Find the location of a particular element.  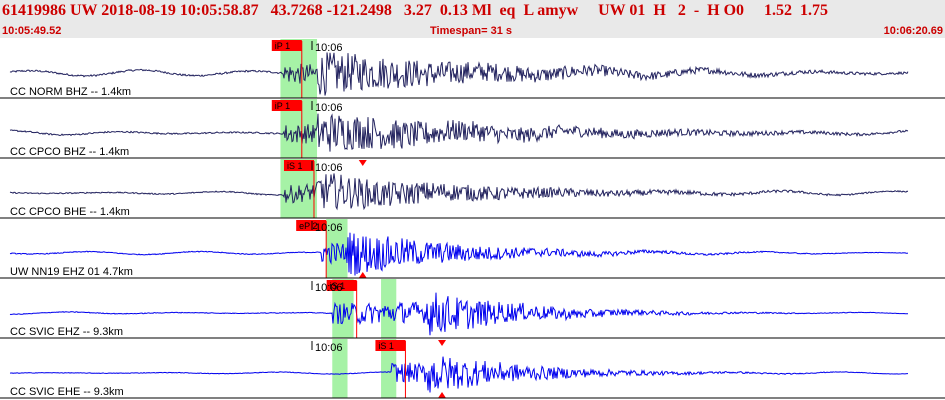

pick-label-4-0: iS 1 is located at coordinates (338, 286).